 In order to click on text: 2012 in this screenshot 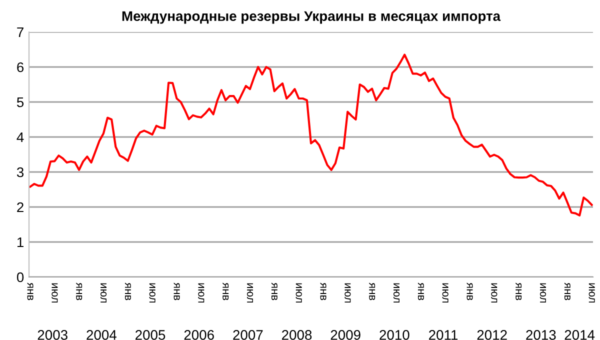, I will do `click(492, 335)`.